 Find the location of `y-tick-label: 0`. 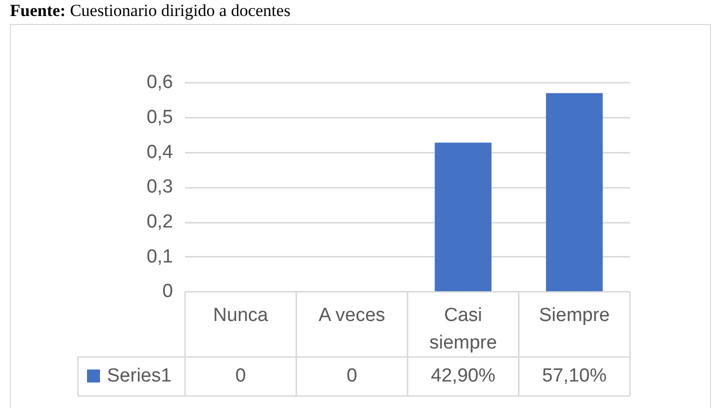

y-tick-label: 0 is located at coordinates (167, 291).